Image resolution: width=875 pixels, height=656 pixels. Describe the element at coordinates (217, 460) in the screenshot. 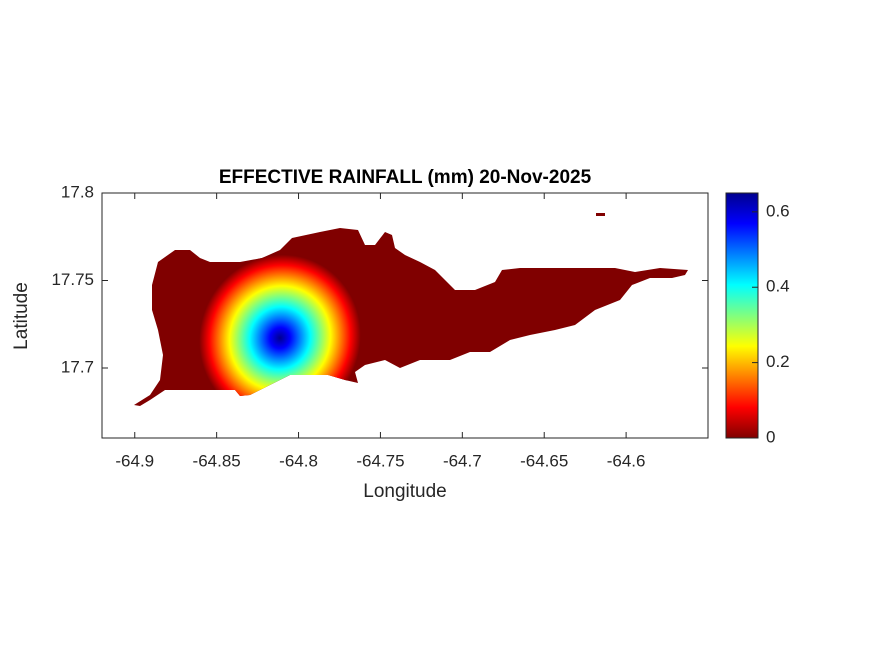

I see `x-tick-label: -64.85` at that location.